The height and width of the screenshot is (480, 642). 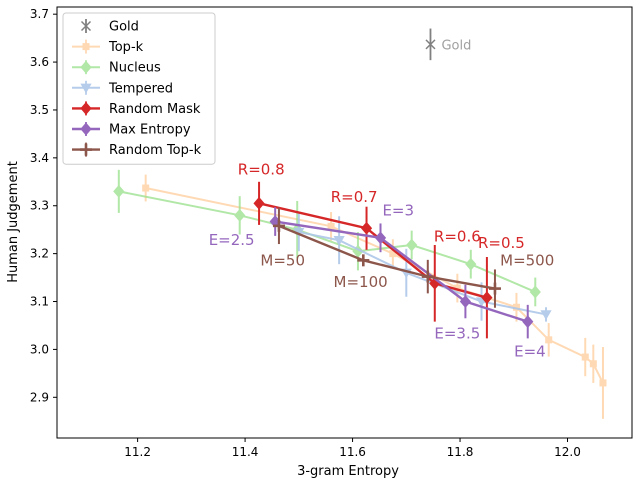 I want to click on series-max-entropy, so click(x=401, y=273).